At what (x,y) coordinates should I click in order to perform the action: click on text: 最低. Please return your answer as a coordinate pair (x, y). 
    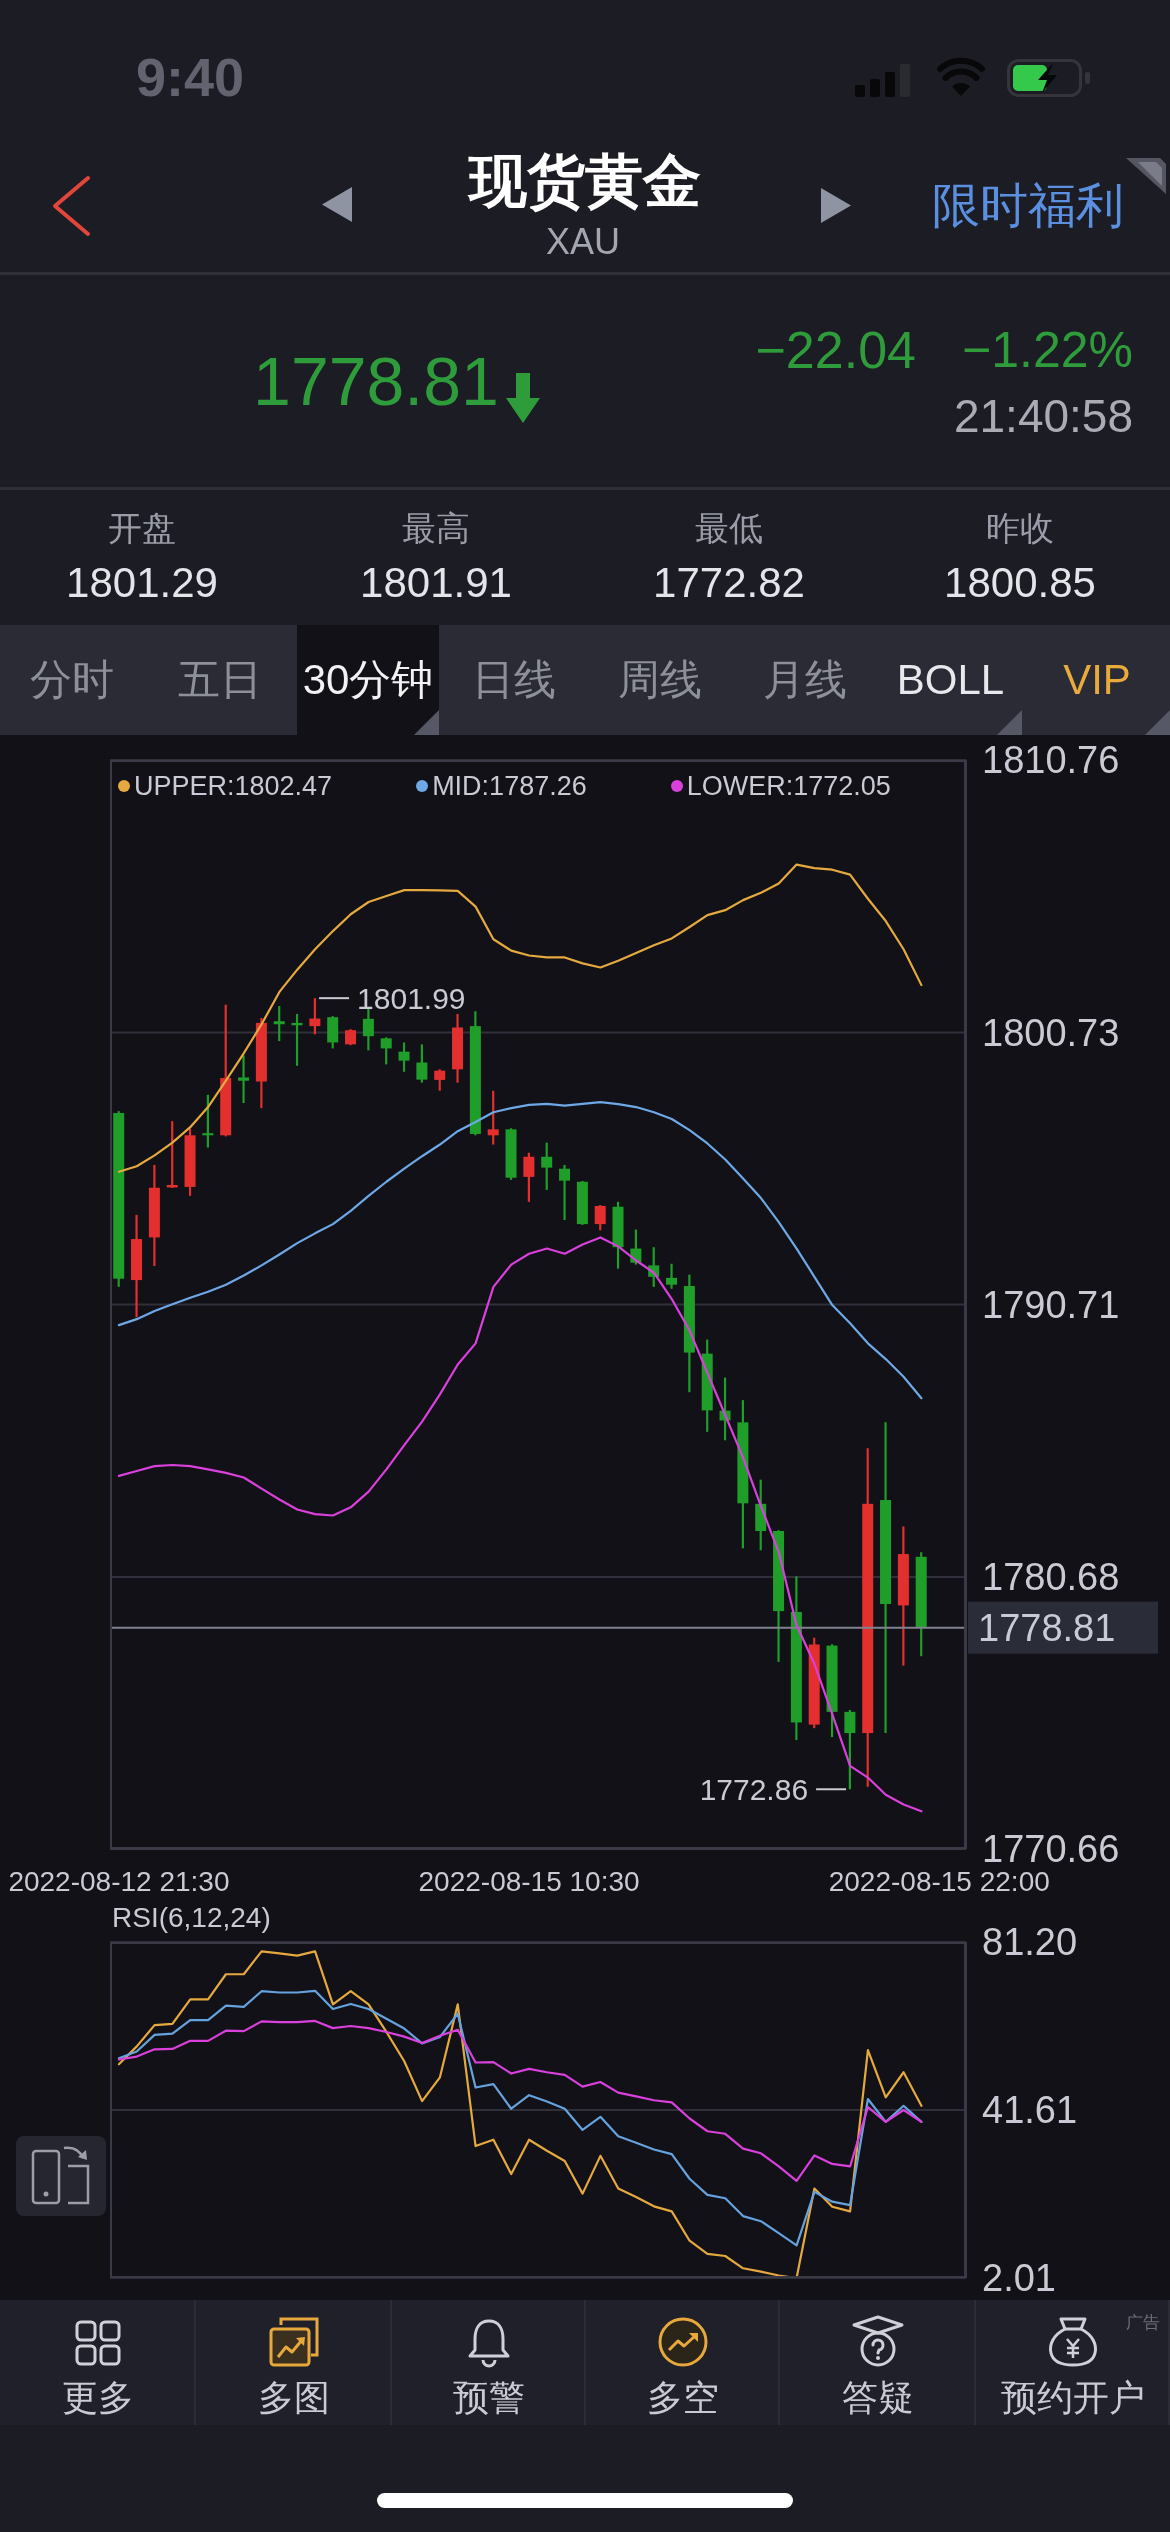
    Looking at the image, I should click on (729, 528).